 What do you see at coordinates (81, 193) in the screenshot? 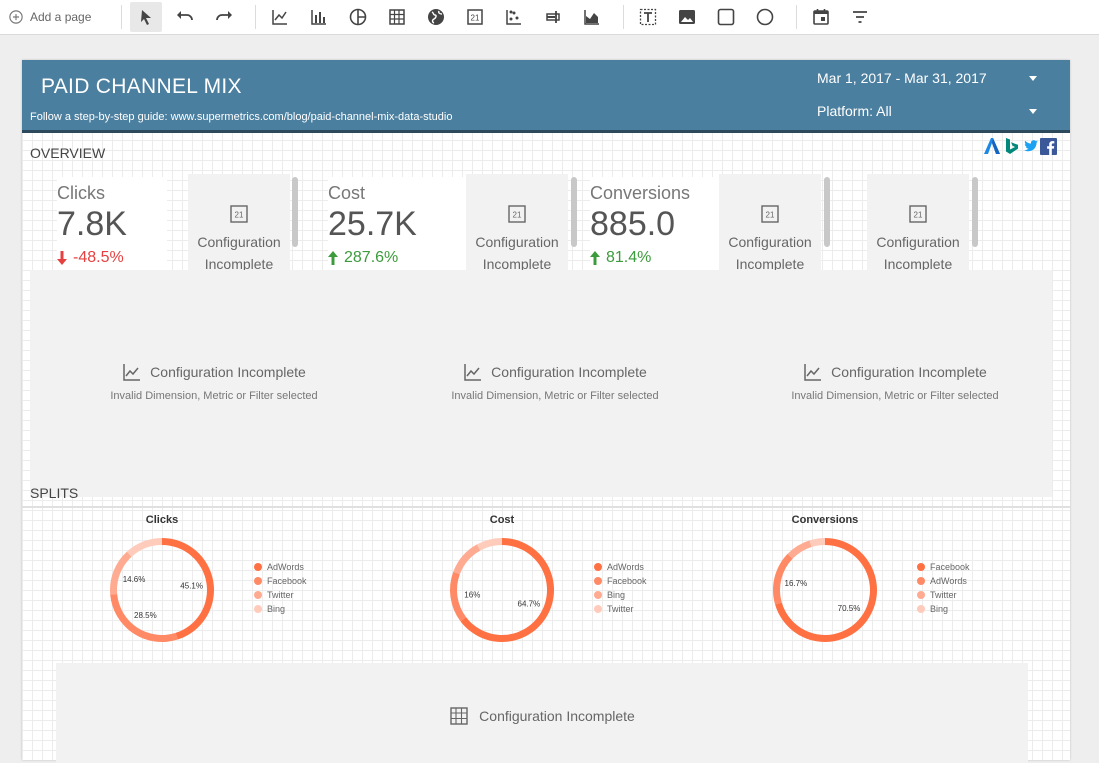
I see `scorecard-label: Clicks` at bounding box center [81, 193].